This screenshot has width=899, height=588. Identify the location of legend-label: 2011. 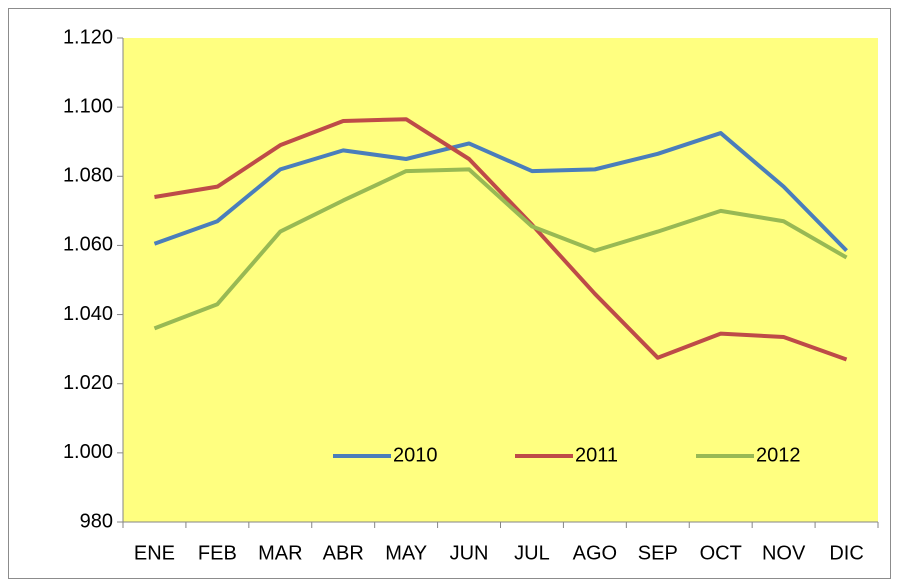
(596, 455).